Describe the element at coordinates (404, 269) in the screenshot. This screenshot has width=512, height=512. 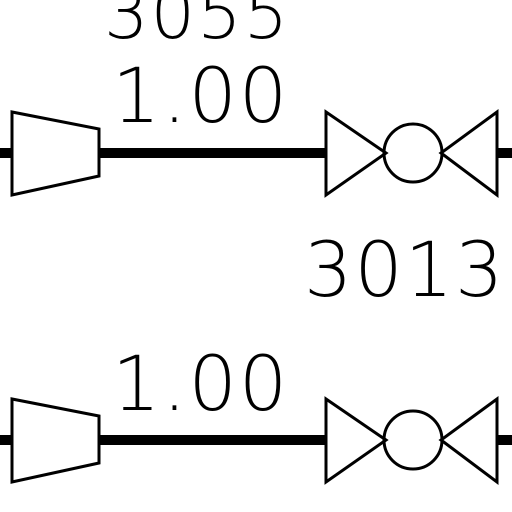
I see `bottom-tag-label: 3013` at that location.